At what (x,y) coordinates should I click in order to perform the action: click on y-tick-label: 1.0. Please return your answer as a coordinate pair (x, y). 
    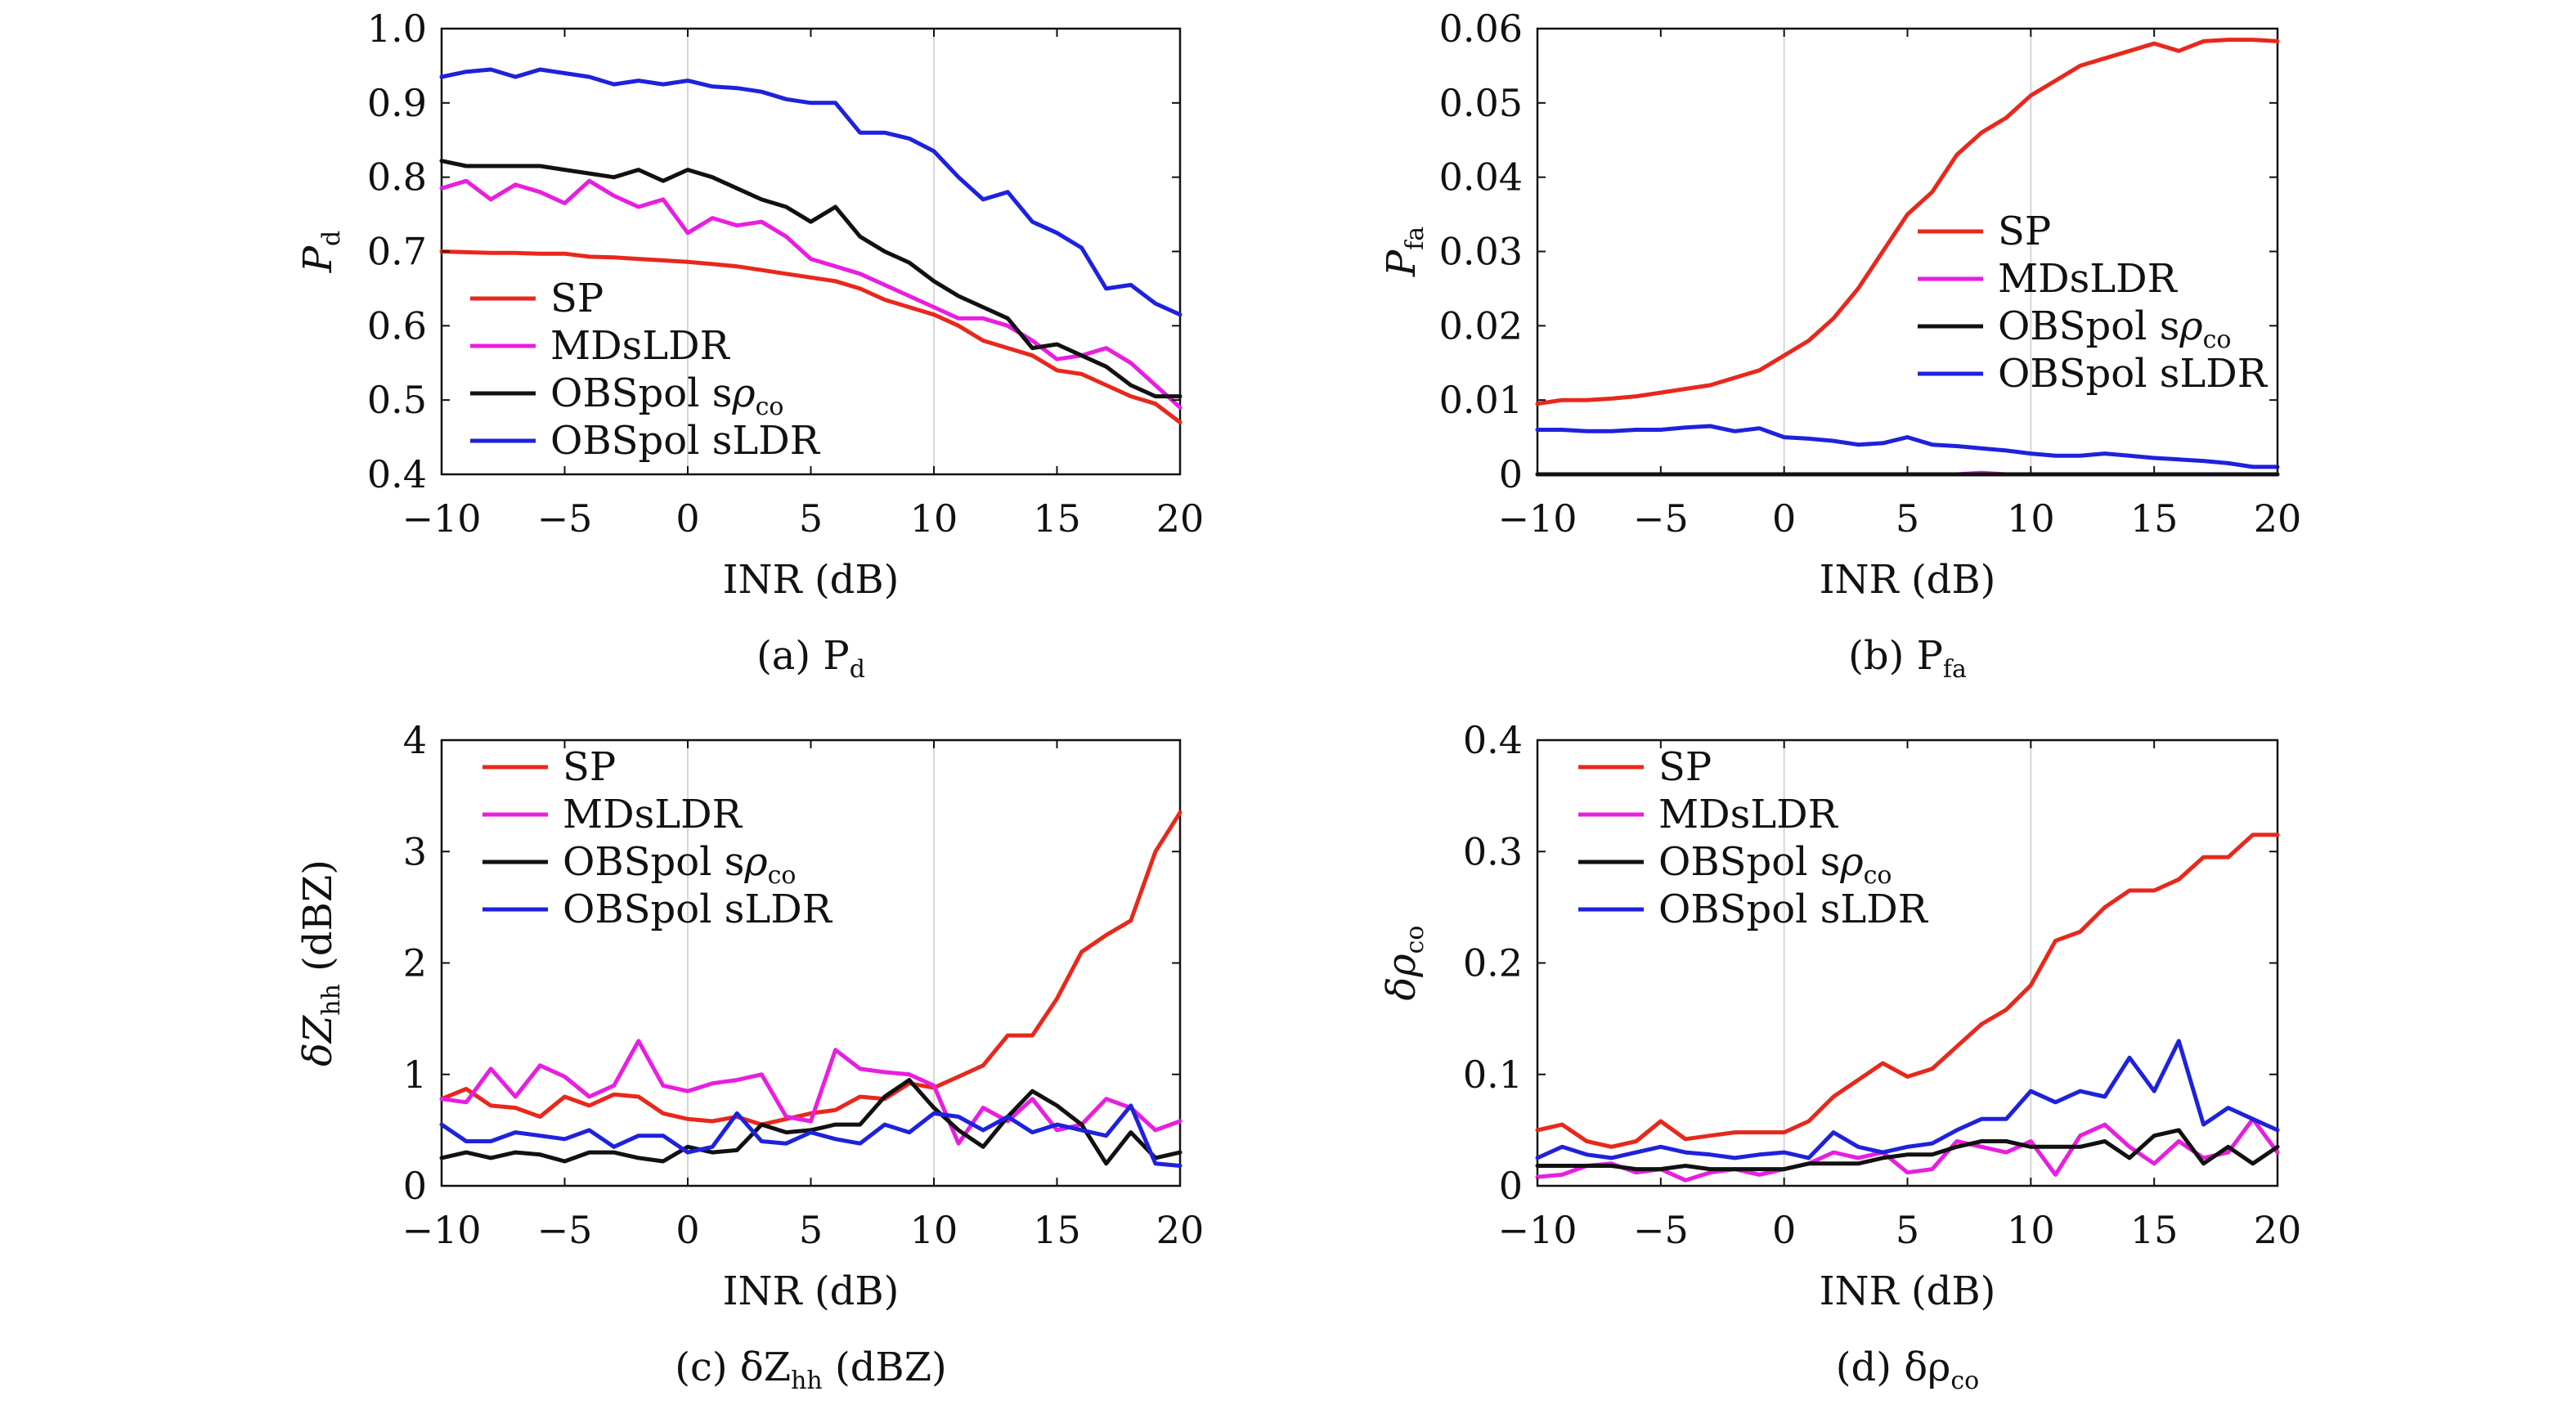
    Looking at the image, I should click on (397, 29).